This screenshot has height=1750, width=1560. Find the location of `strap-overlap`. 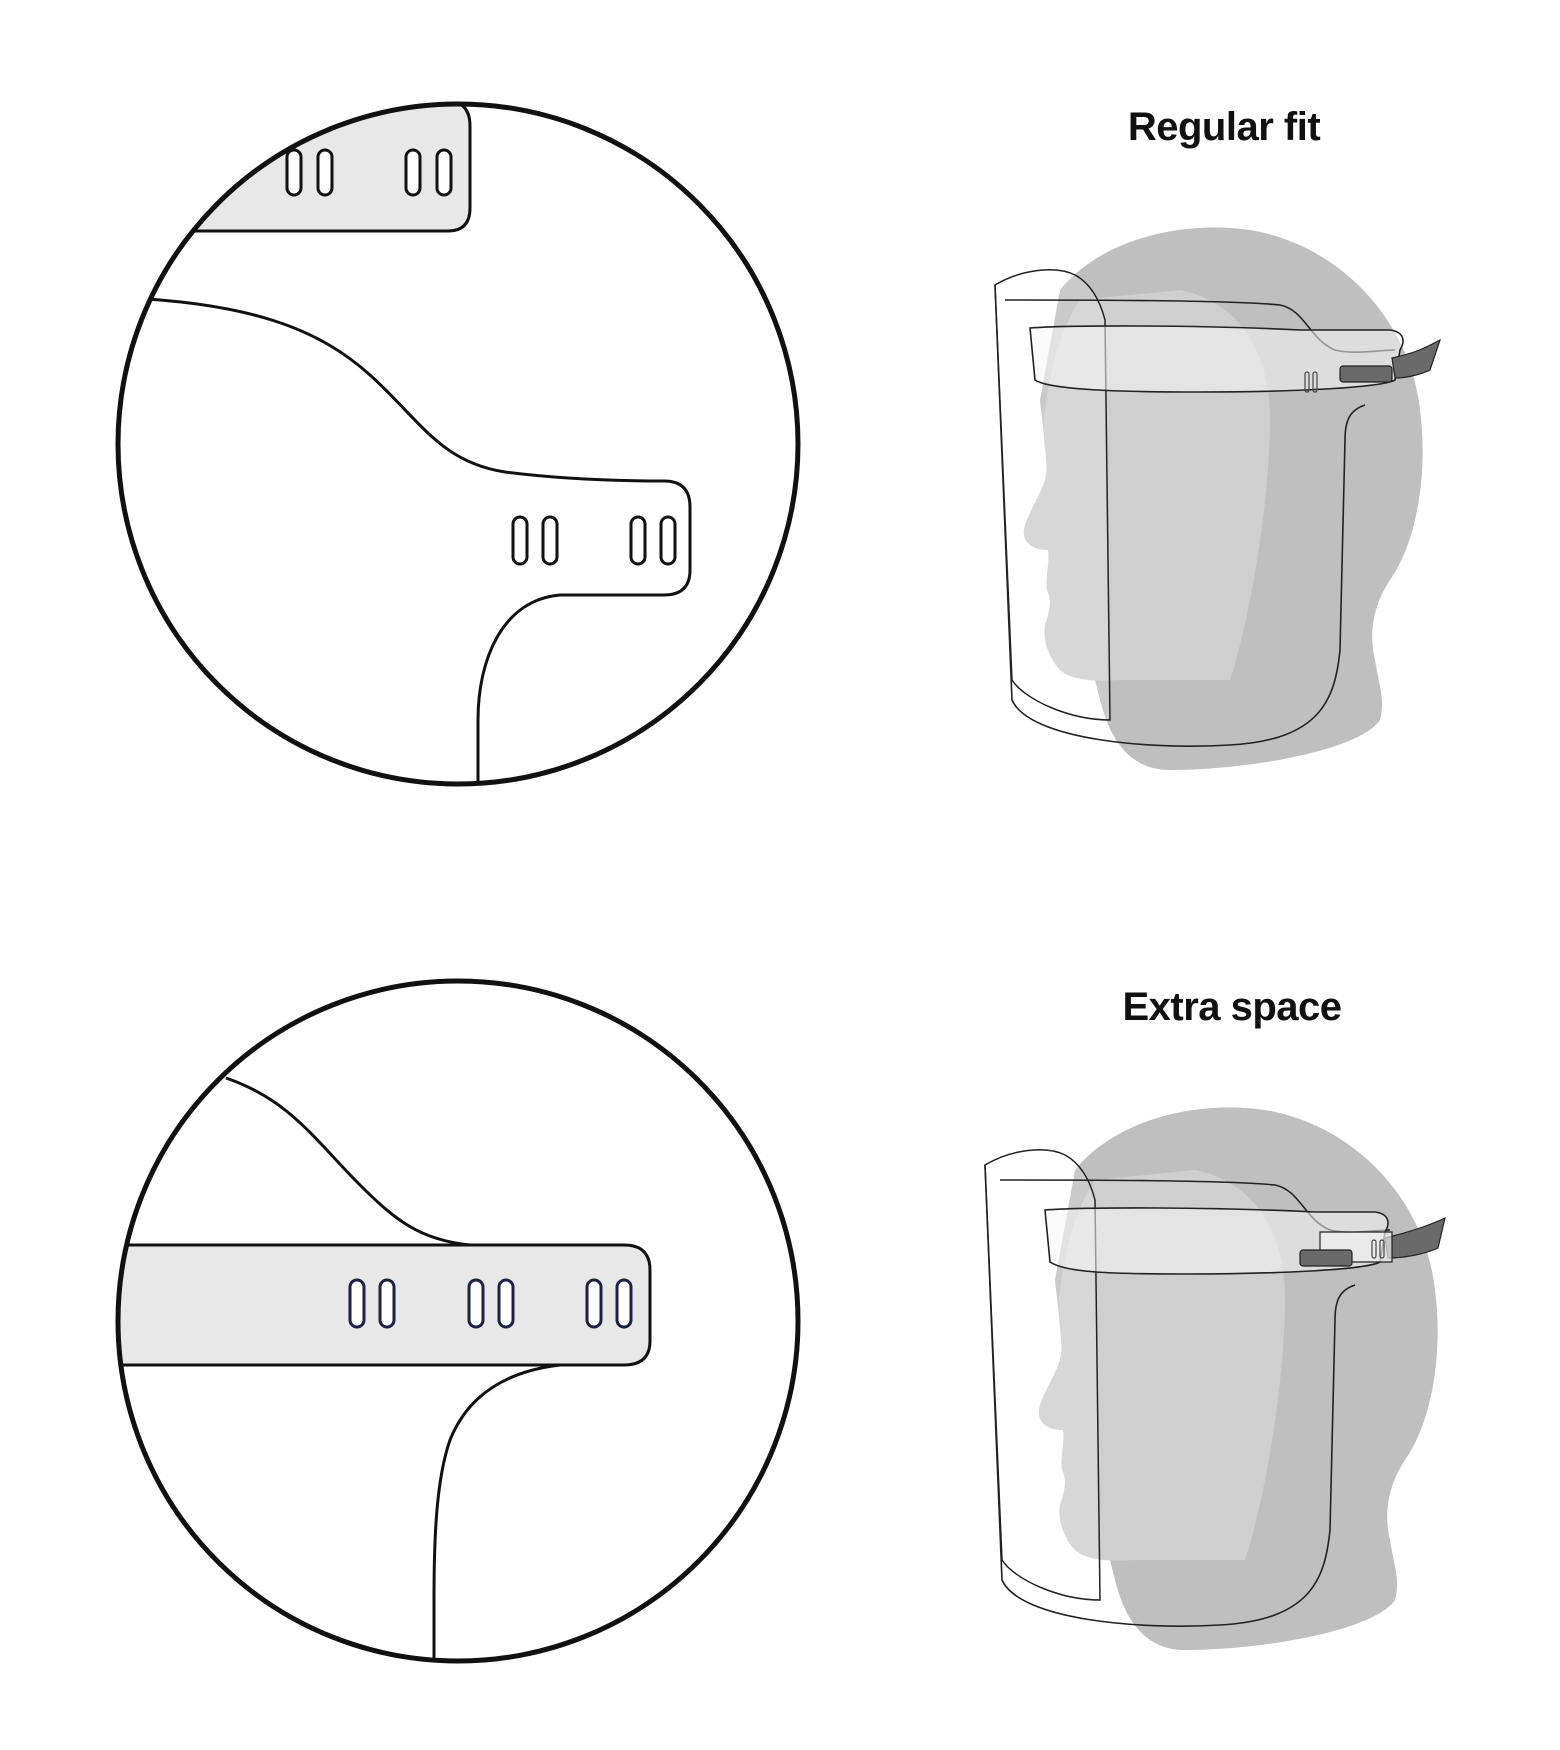

strap-overlap is located at coordinates (385, 1305).